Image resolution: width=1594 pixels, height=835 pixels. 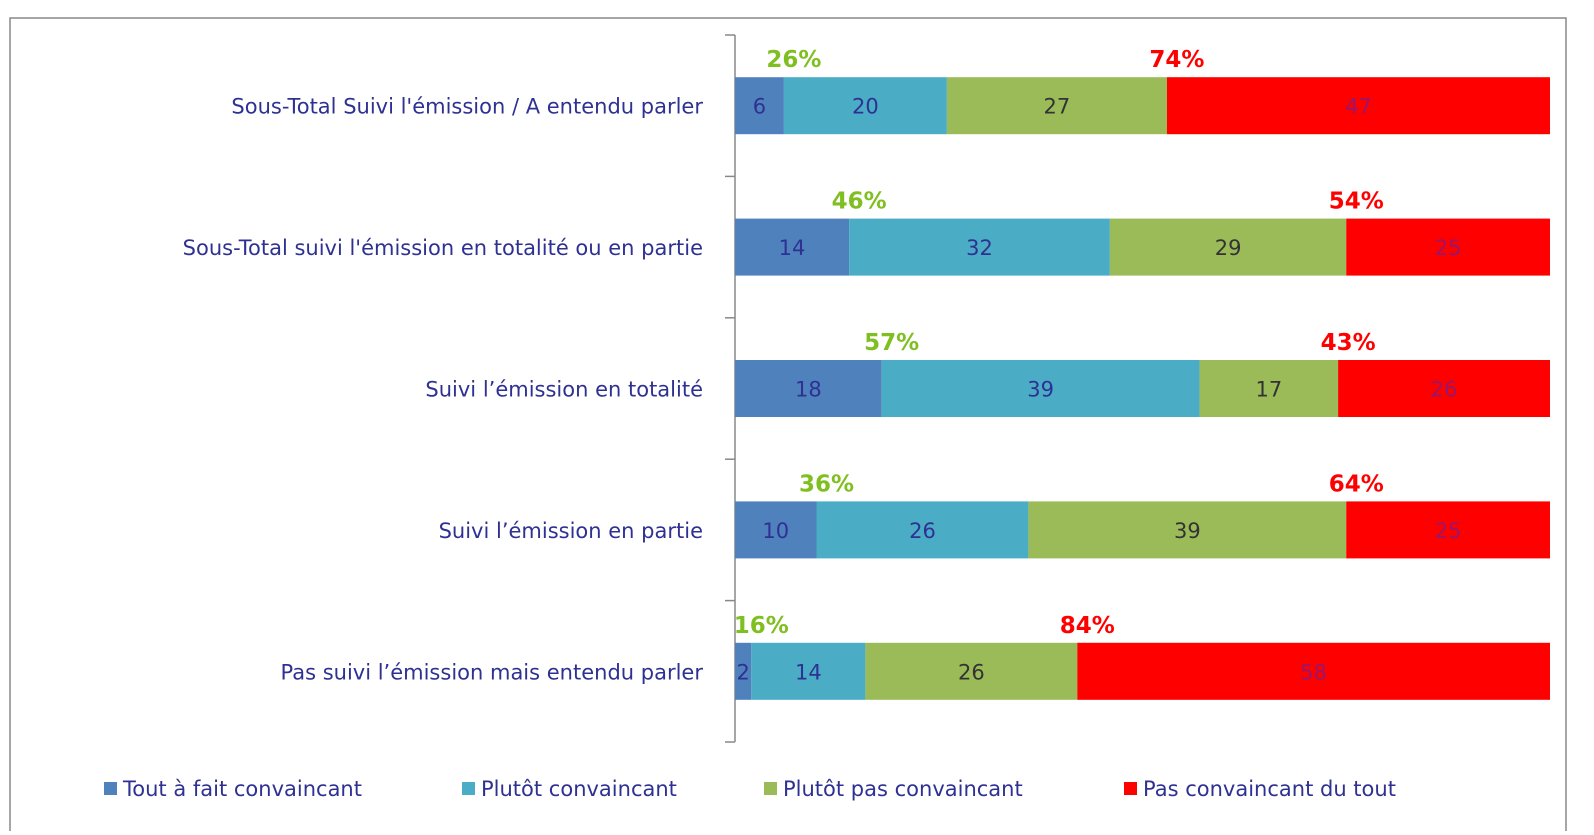 I want to click on bar-value-label: 29, so click(x=1228, y=248).